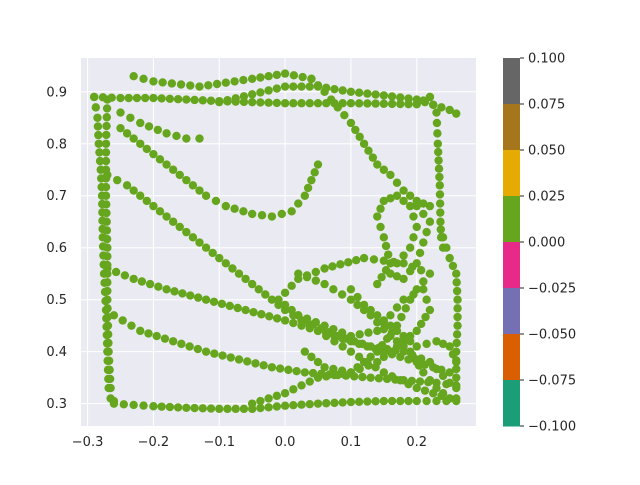 The width and height of the screenshot is (640, 485). Describe the element at coordinates (56, 144) in the screenshot. I see `y-tick-label: 0.8` at that location.